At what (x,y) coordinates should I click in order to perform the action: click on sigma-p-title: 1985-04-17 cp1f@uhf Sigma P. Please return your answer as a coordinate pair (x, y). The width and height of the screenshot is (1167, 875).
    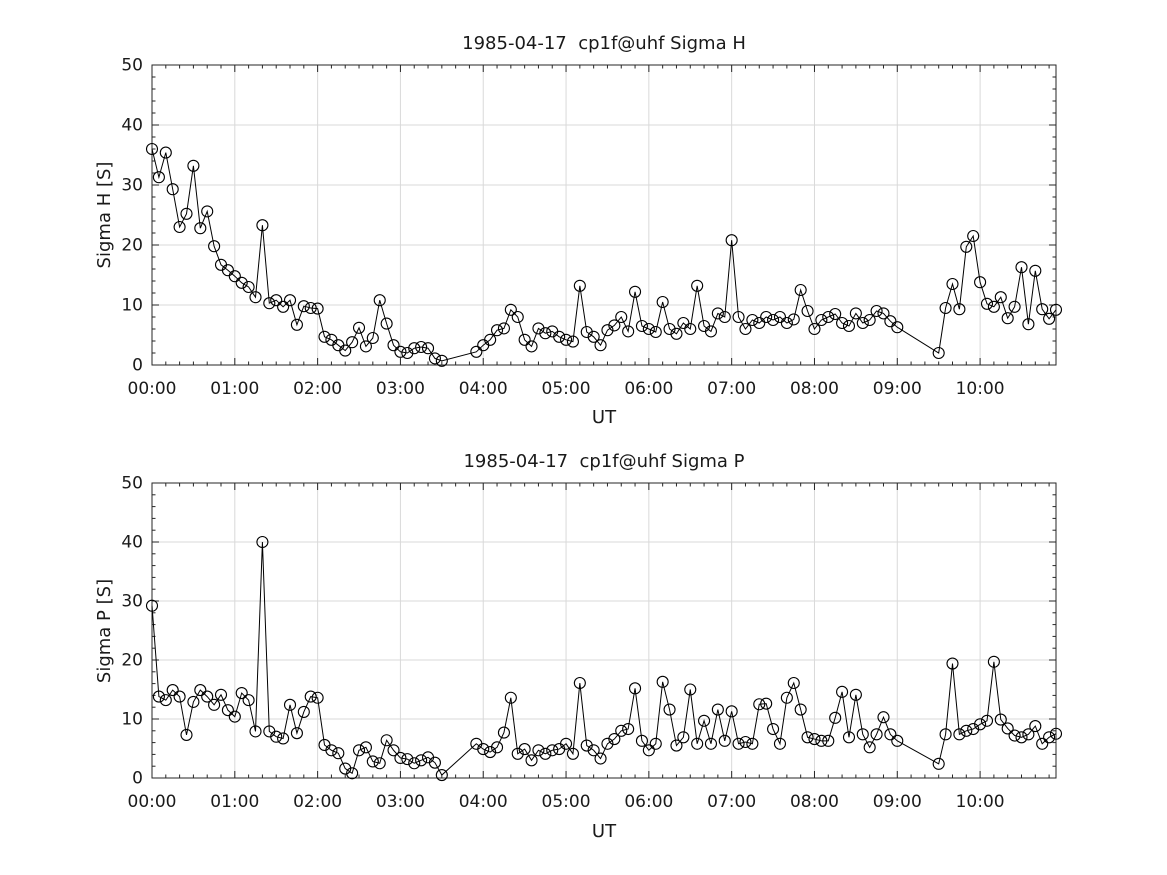
    Looking at the image, I should click on (604, 461).